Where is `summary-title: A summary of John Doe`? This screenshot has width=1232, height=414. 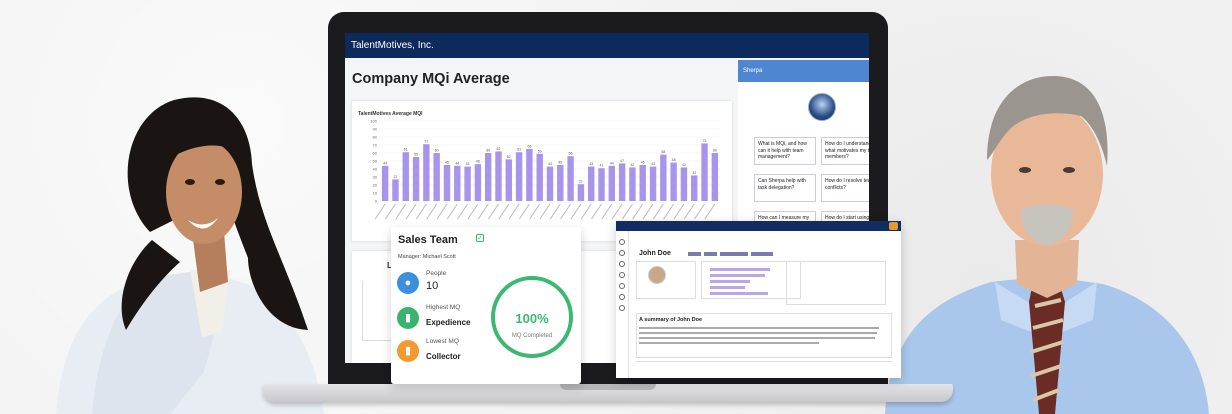 summary-title: A summary of John Doe is located at coordinates (671, 320).